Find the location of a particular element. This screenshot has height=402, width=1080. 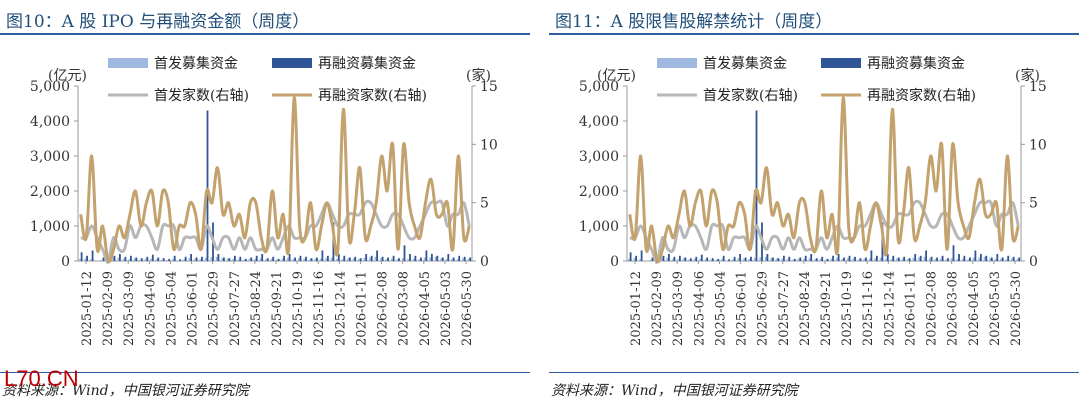

legend-label: 首发募集资金 is located at coordinates (196, 63).